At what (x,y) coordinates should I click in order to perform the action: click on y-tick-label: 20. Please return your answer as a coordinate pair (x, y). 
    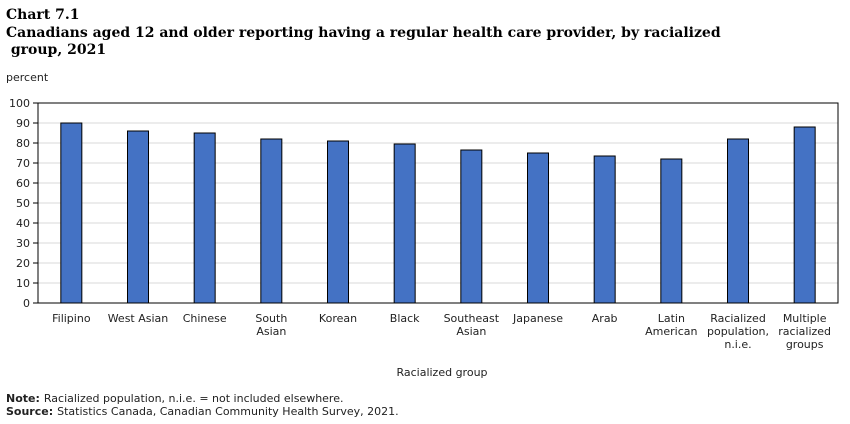
    Looking at the image, I should click on (23, 263).